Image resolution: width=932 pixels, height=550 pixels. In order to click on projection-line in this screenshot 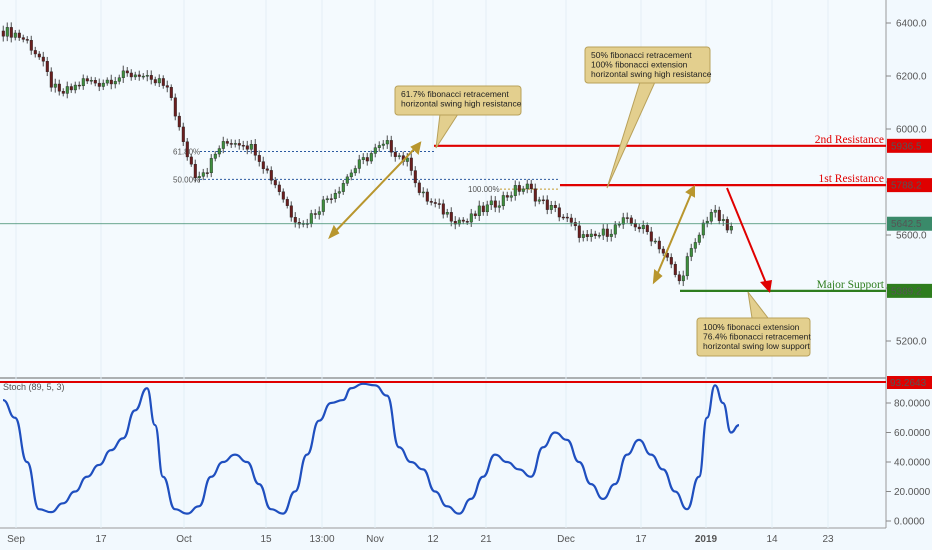, I will do `click(747, 238)`.